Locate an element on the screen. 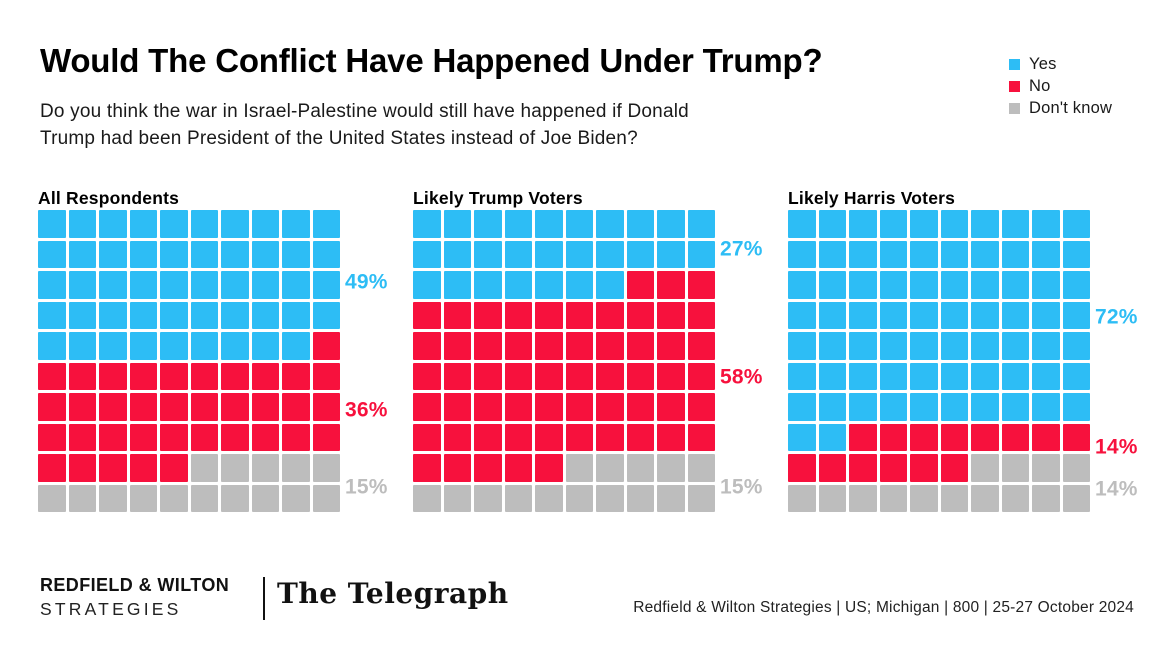 This screenshot has height=658, width=1170. segment-label-no: 14% is located at coordinates (1116, 446).